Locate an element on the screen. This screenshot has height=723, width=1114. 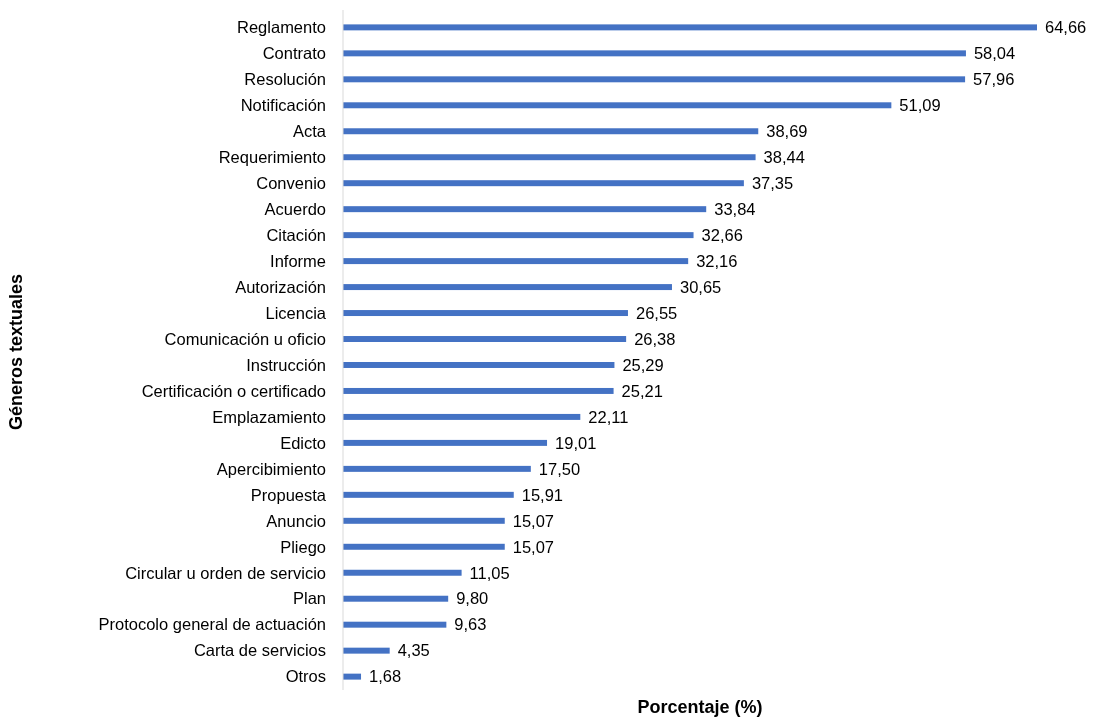
y-tick-label: Citación is located at coordinates (296, 234).